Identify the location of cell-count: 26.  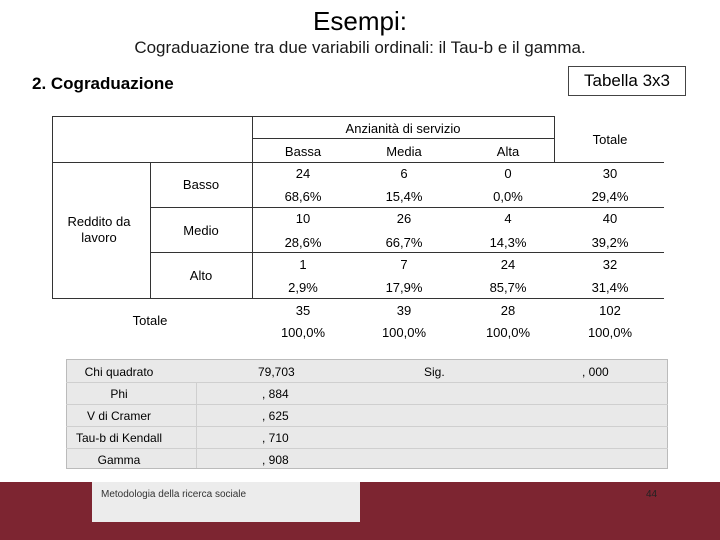
(404, 218).